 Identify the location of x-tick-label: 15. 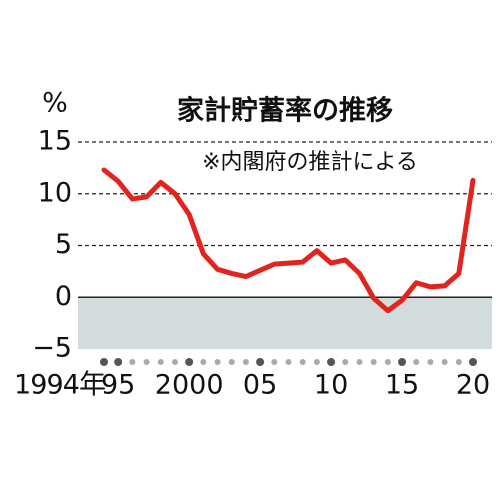
(402, 385).